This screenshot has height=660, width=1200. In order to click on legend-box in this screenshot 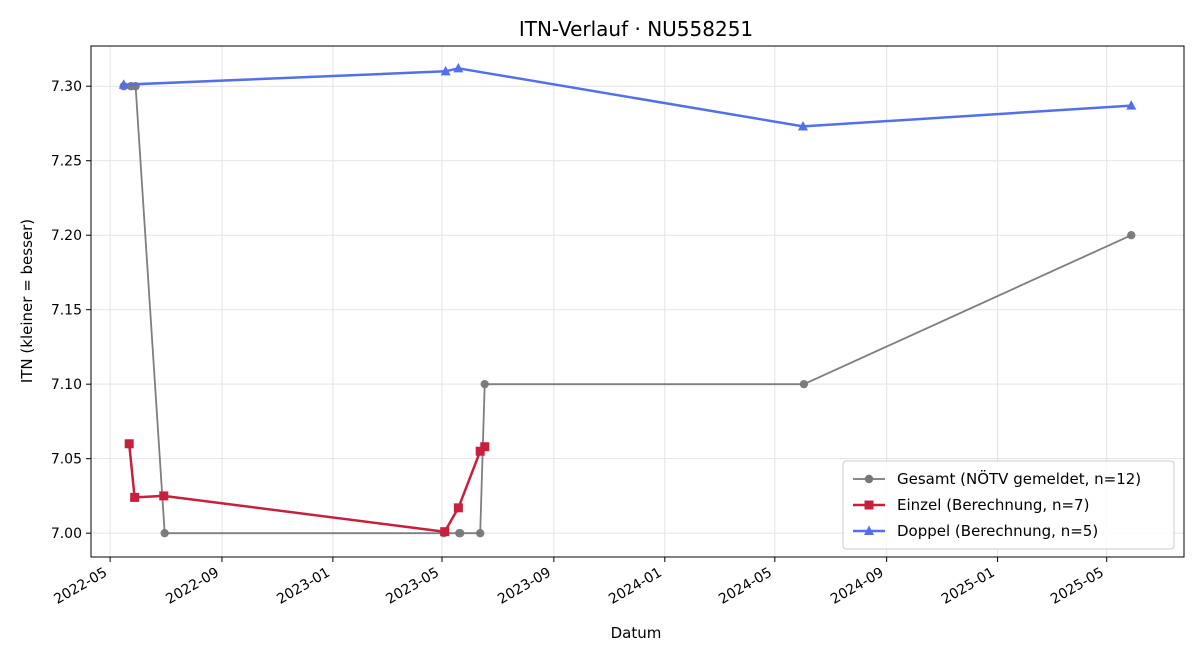, I will do `click(1008, 505)`.